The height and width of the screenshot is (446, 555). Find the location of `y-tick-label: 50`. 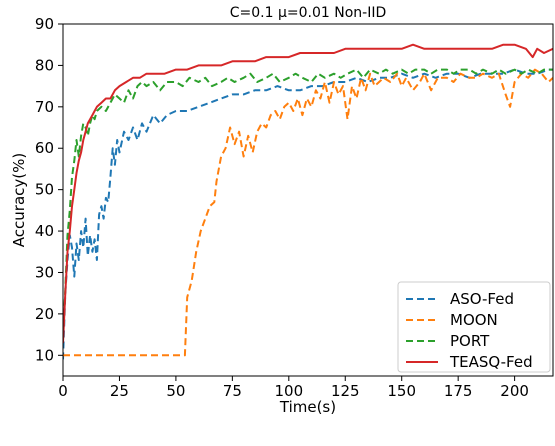

y-tick-label: 50 is located at coordinates (44, 190).